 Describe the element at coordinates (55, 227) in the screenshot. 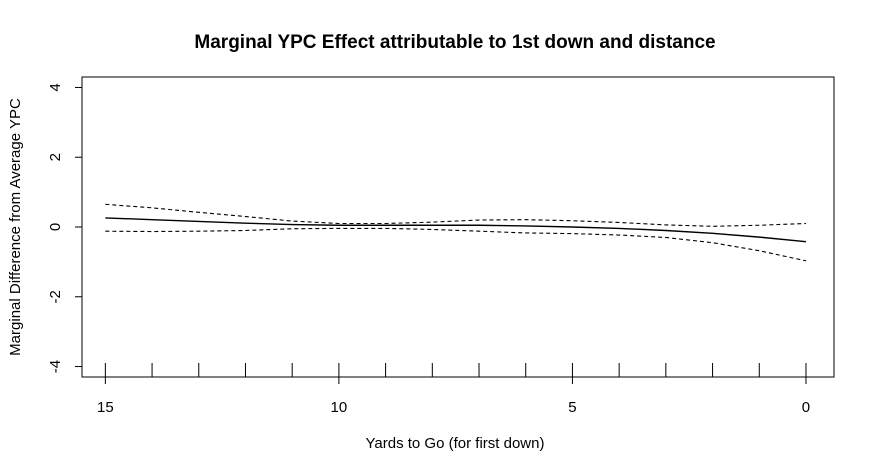

I see `y-tick-label-2: 0` at that location.